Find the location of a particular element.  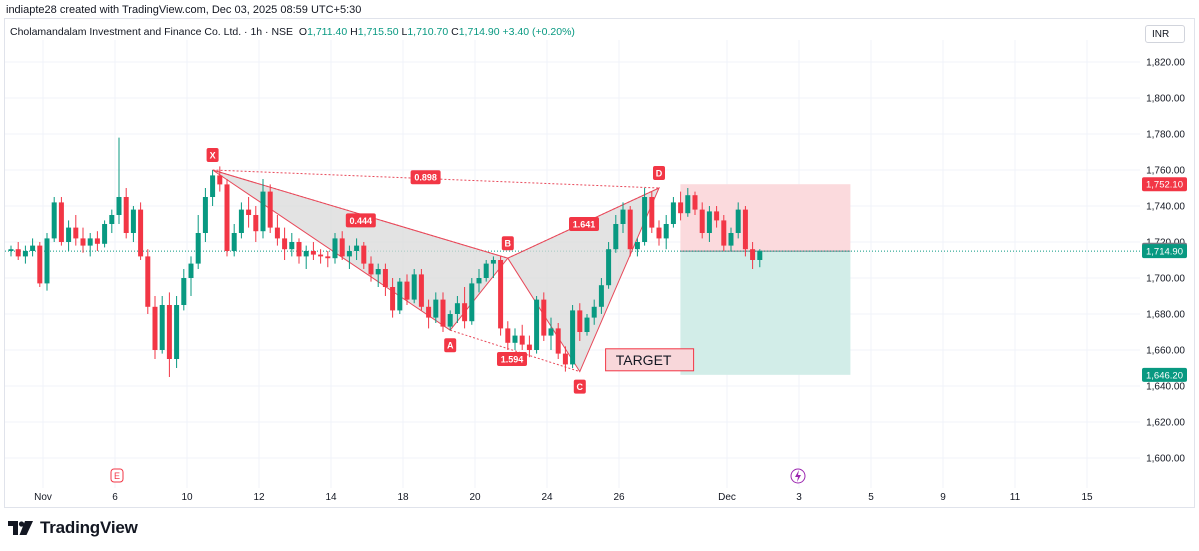

tradingview-logo: TradingView is located at coordinates (73, 528).